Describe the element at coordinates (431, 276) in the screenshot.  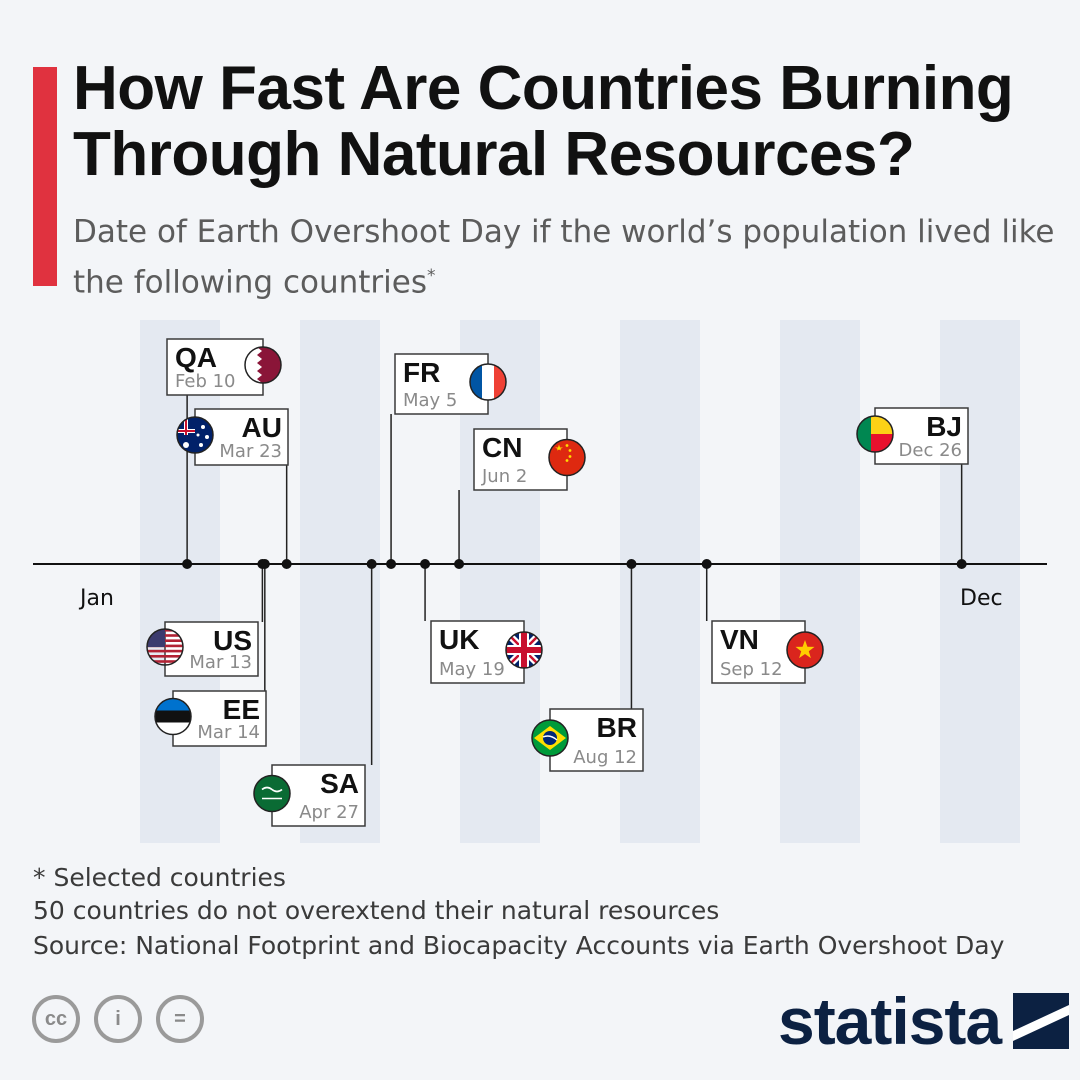
I see `subtitle-footnote-mark: *` at that location.